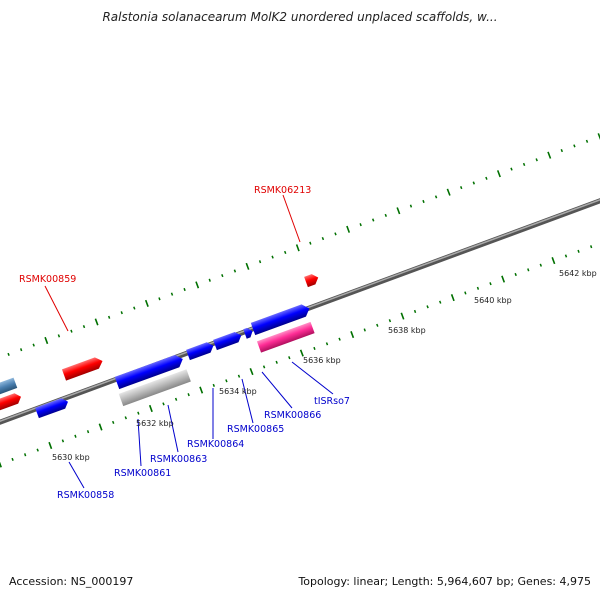 The height and width of the screenshot is (600, 600). I want to click on gene-label-rsmk00865: RSMK00865, so click(255, 429).